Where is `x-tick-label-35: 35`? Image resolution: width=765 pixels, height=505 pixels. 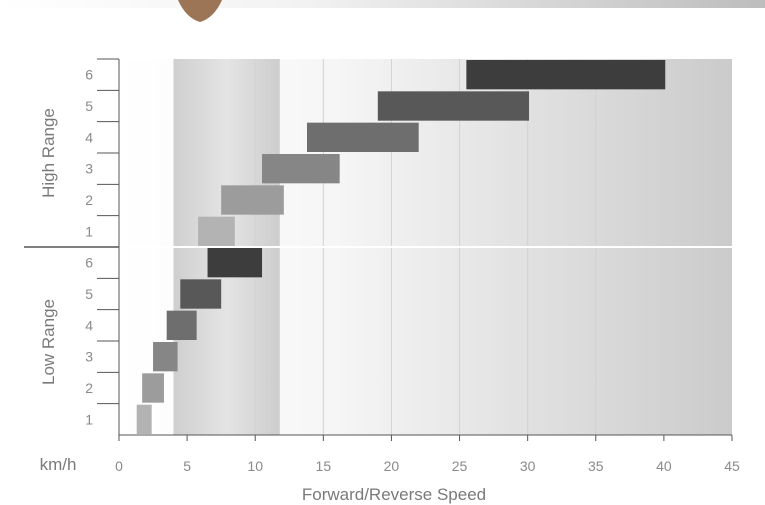
x-tick-label-35: 35 is located at coordinates (596, 466).